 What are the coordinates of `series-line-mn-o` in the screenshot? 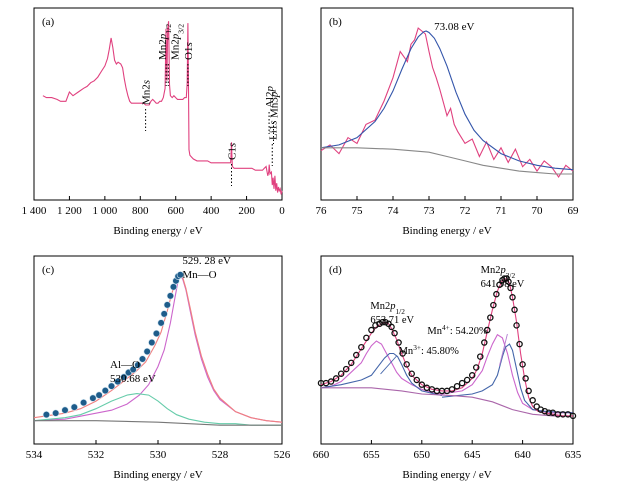 It's located at (158, 348).